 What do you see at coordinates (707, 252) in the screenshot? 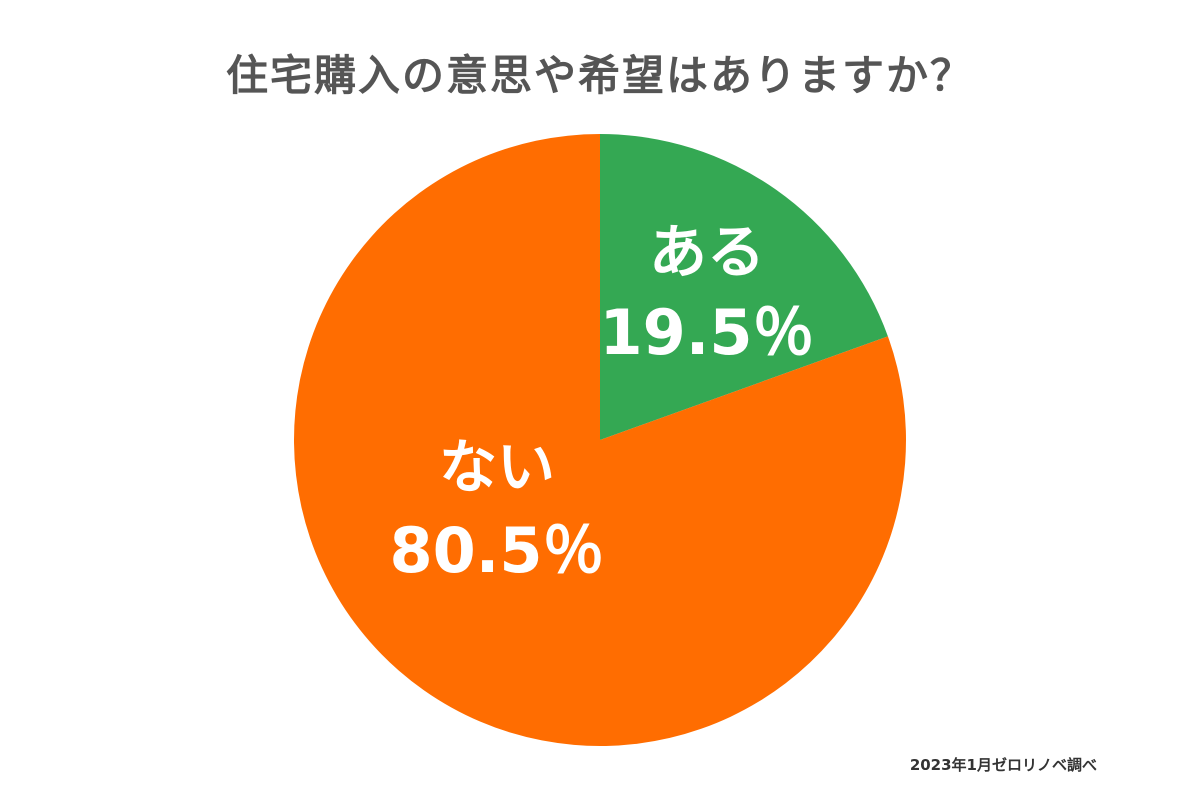
I see `slice-category-label: ある` at bounding box center [707, 252].